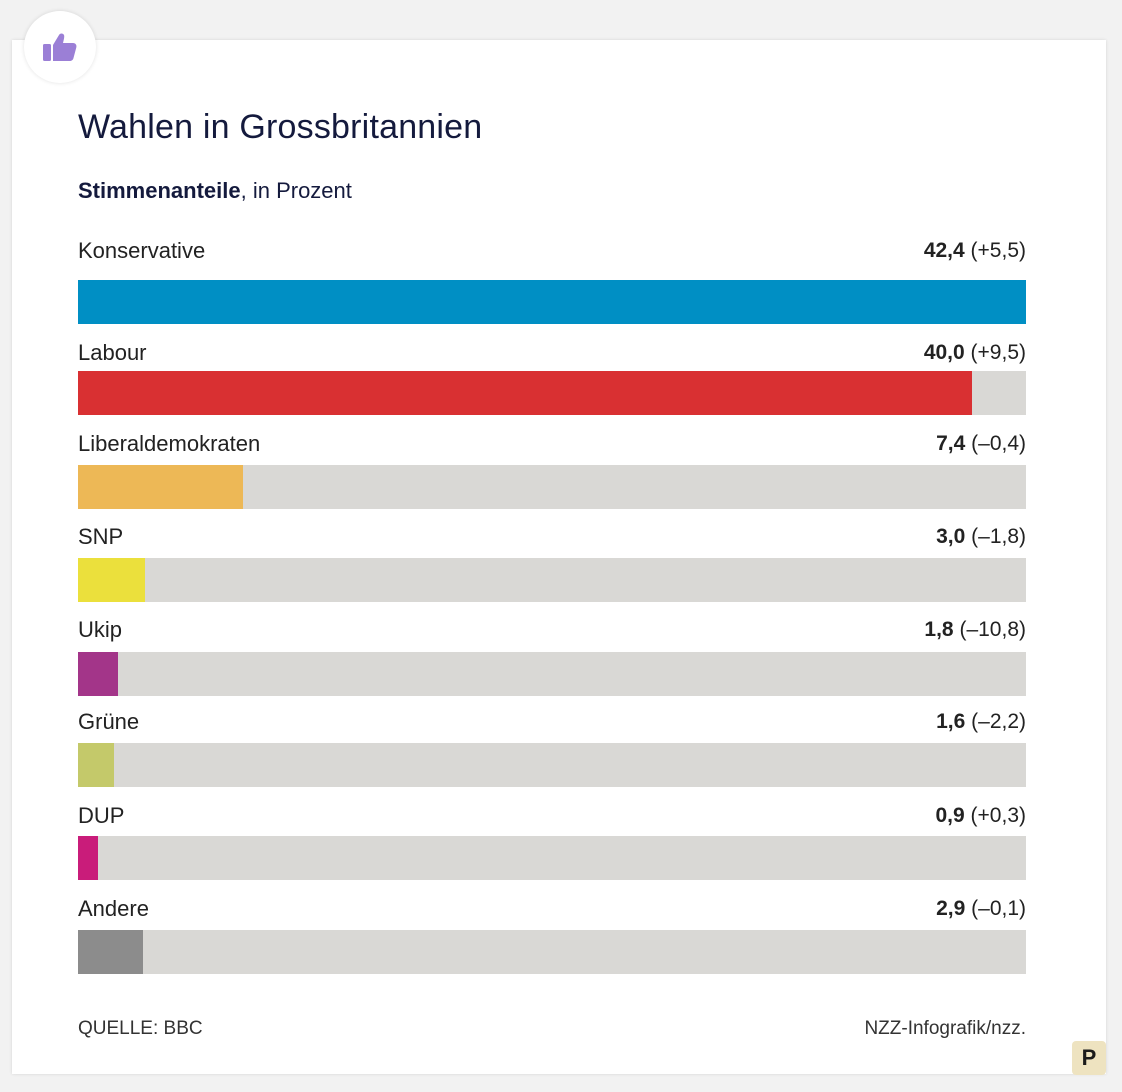  I want to click on bar-change: (–1,8), so click(998, 536).